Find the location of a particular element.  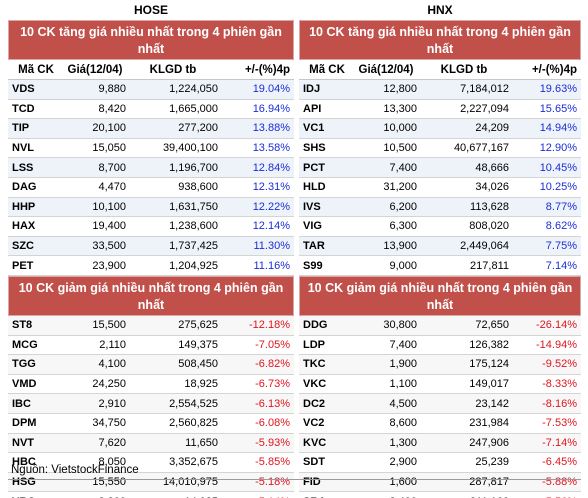

avg-volume: 938,600 is located at coordinates (198, 187).